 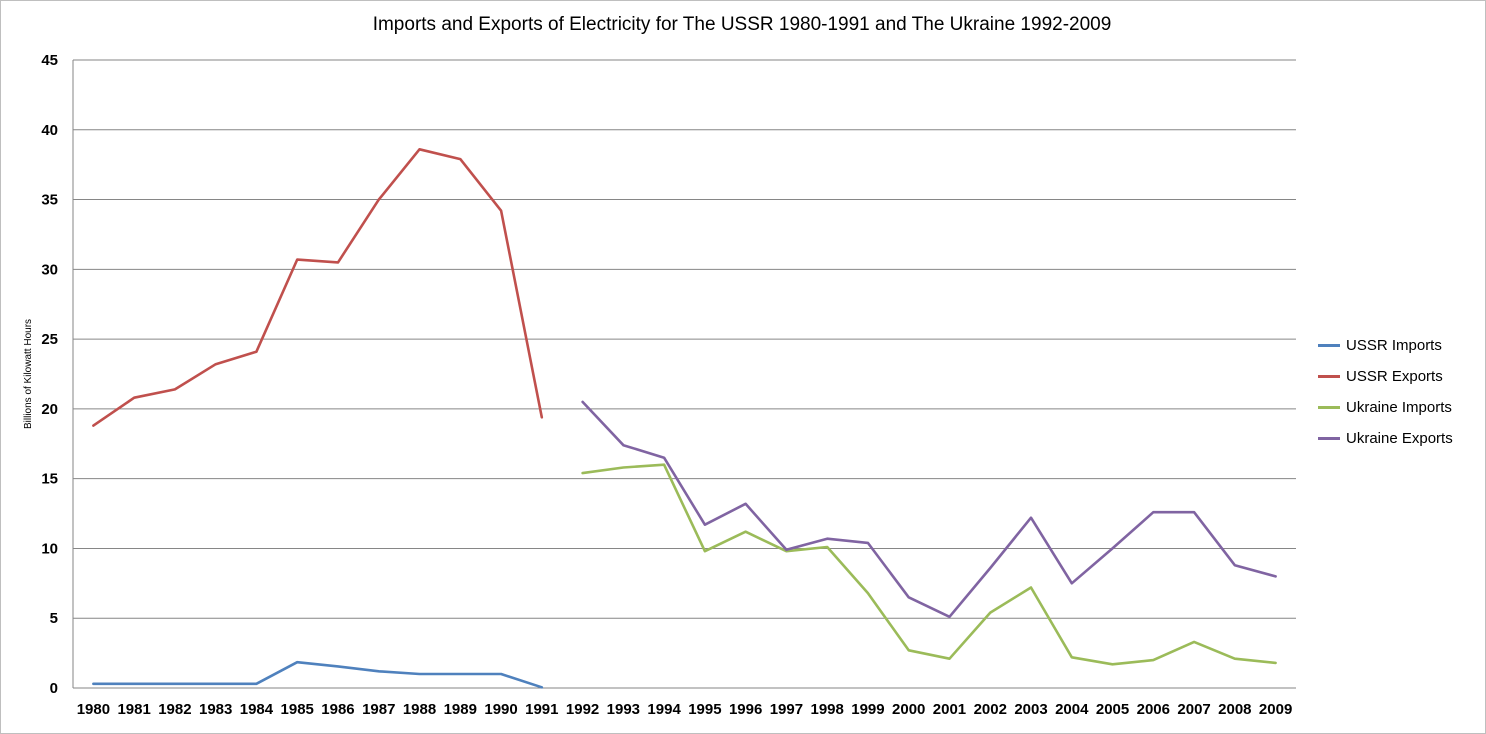 I want to click on x-tick-label: 1987, so click(x=378, y=709).